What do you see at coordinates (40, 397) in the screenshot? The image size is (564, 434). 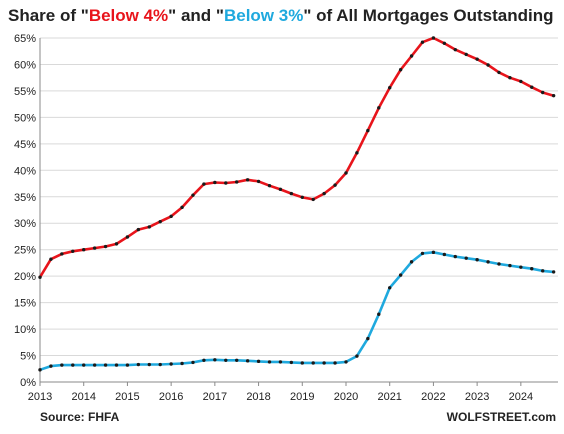 I see `x-tick-label: 2013` at bounding box center [40, 397].